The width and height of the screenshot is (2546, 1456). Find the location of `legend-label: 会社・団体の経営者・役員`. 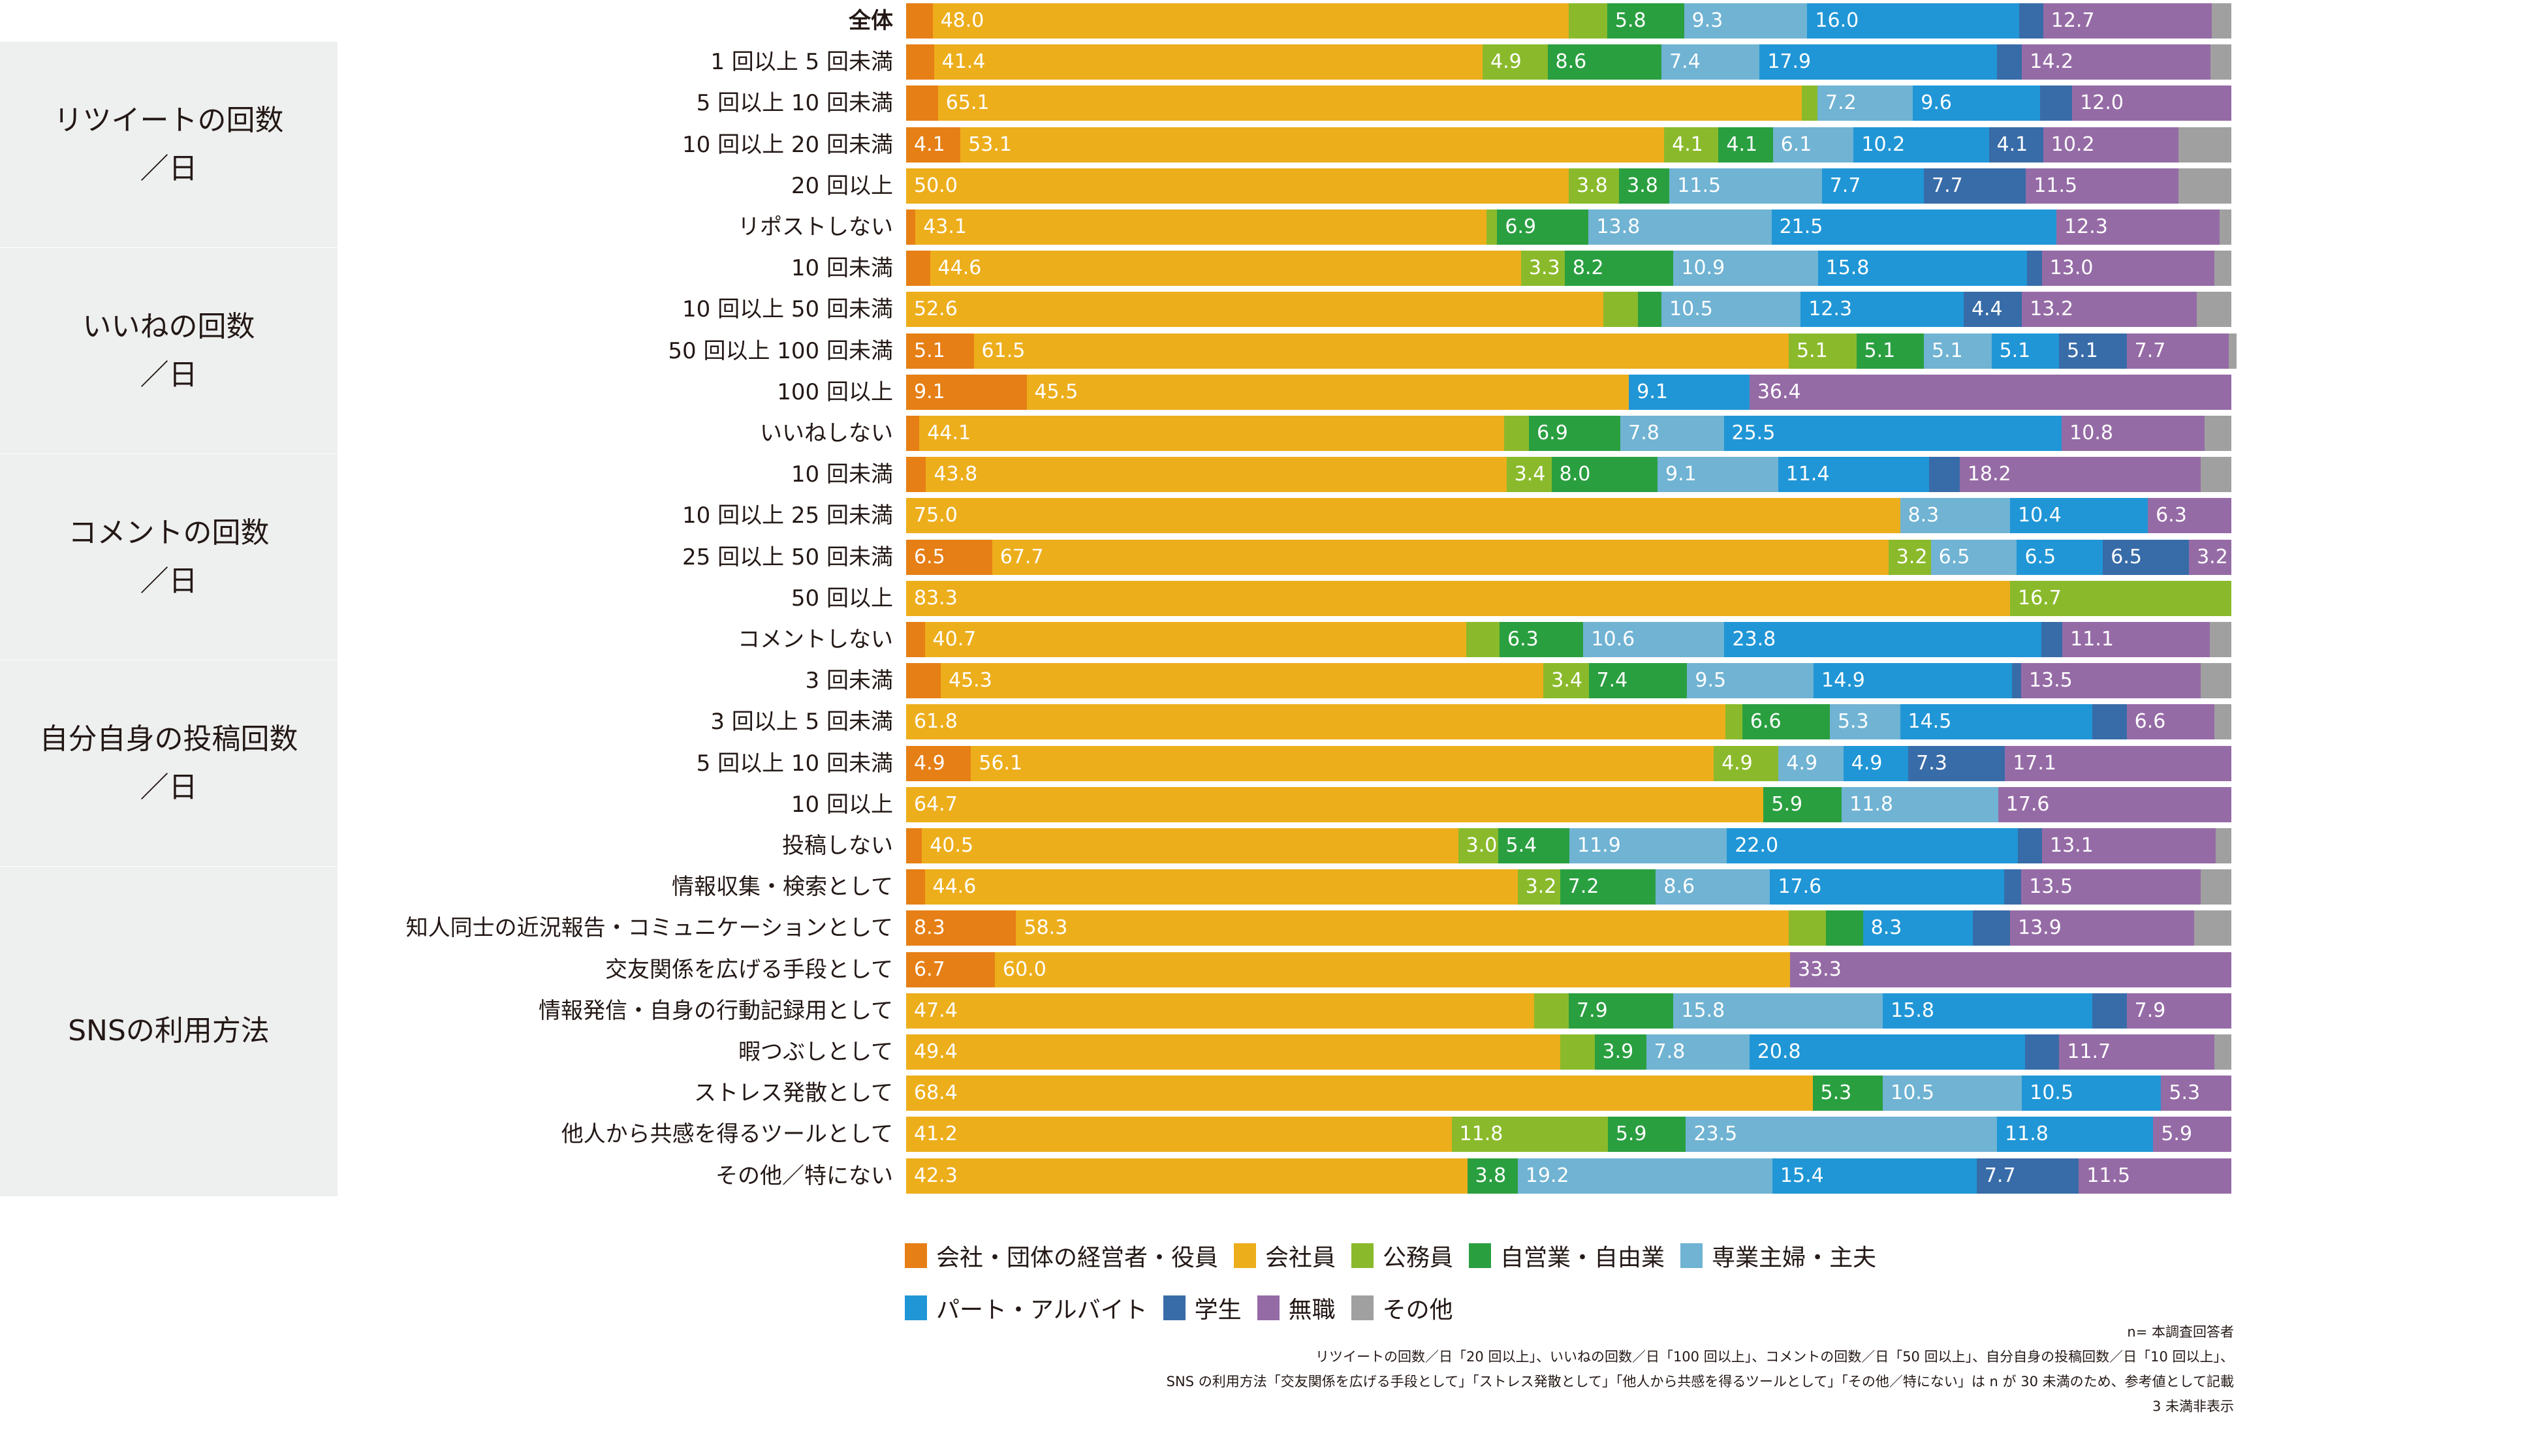

legend-label: 会社・団体の経営者・役員 is located at coordinates (1077, 1258).